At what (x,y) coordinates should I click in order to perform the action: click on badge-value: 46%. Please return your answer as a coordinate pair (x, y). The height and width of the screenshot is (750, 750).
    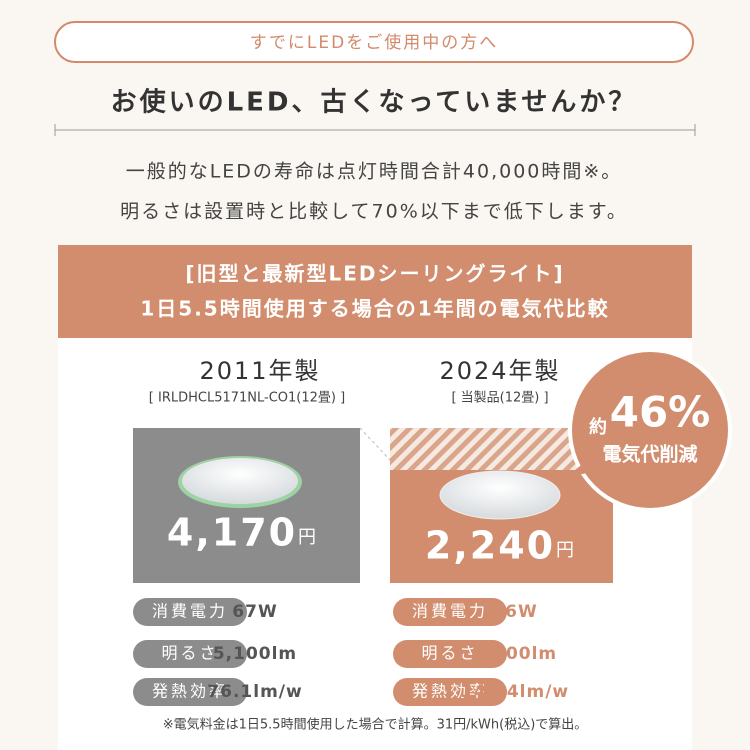
    Looking at the image, I should click on (660, 412).